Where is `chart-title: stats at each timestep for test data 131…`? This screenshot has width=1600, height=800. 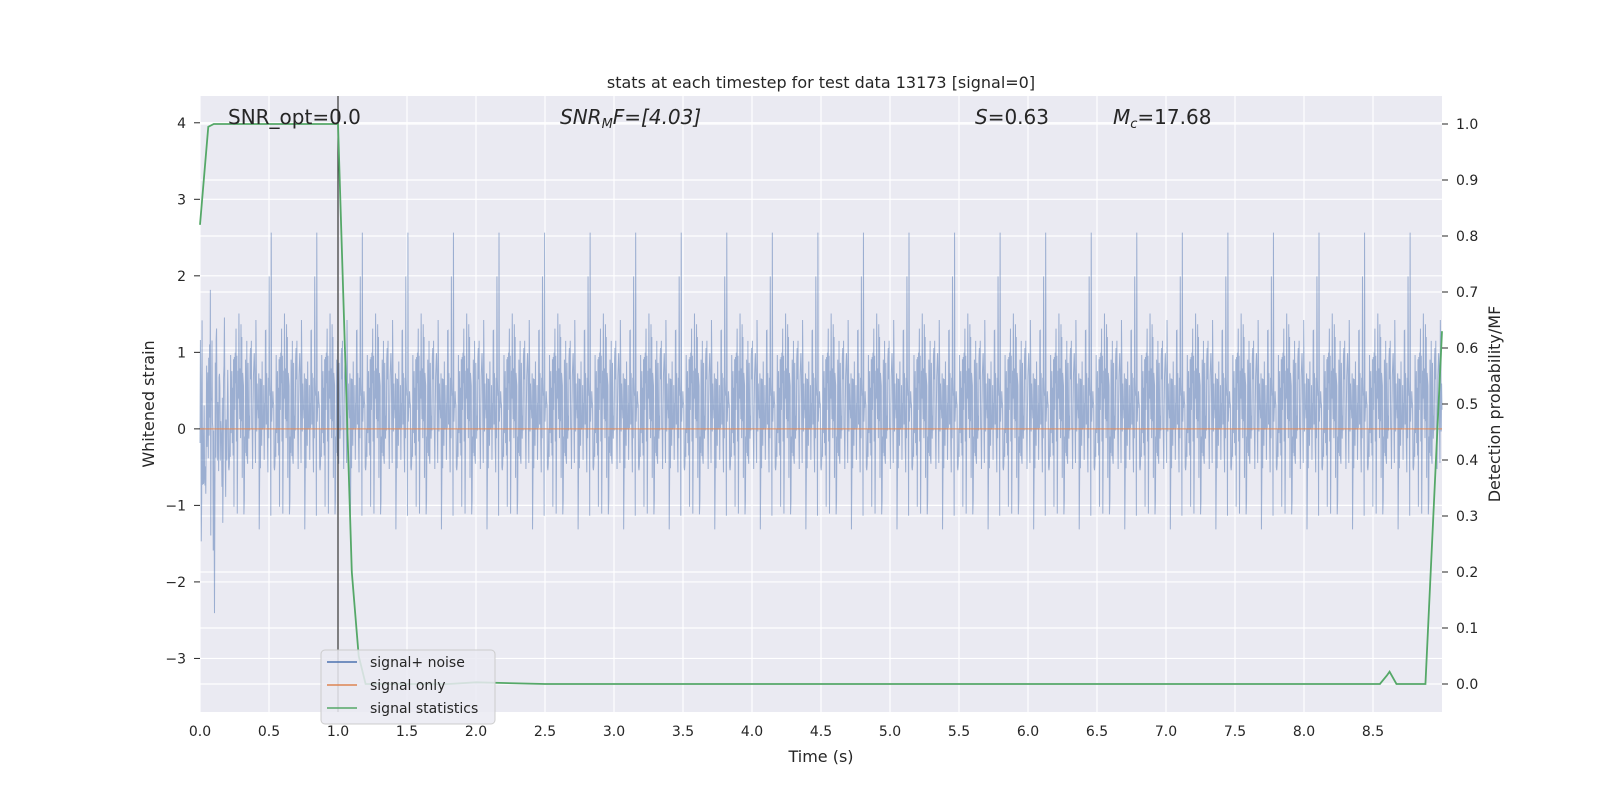
chart-title: stats at each timestep for test data 131… is located at coordinates (821, 82).